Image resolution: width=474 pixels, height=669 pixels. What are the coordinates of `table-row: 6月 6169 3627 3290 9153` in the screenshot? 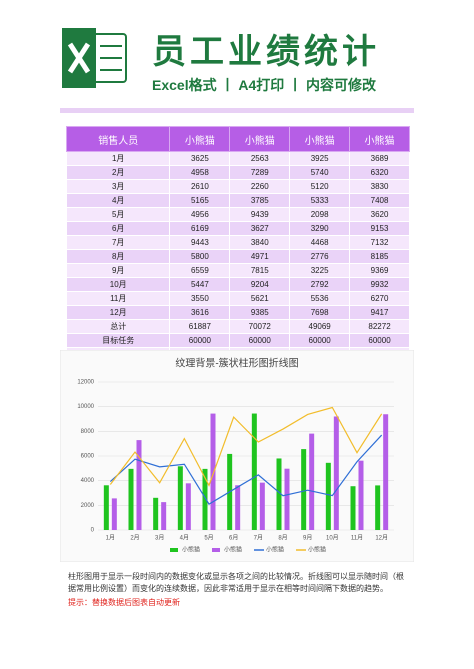 It's located at (237, 228).